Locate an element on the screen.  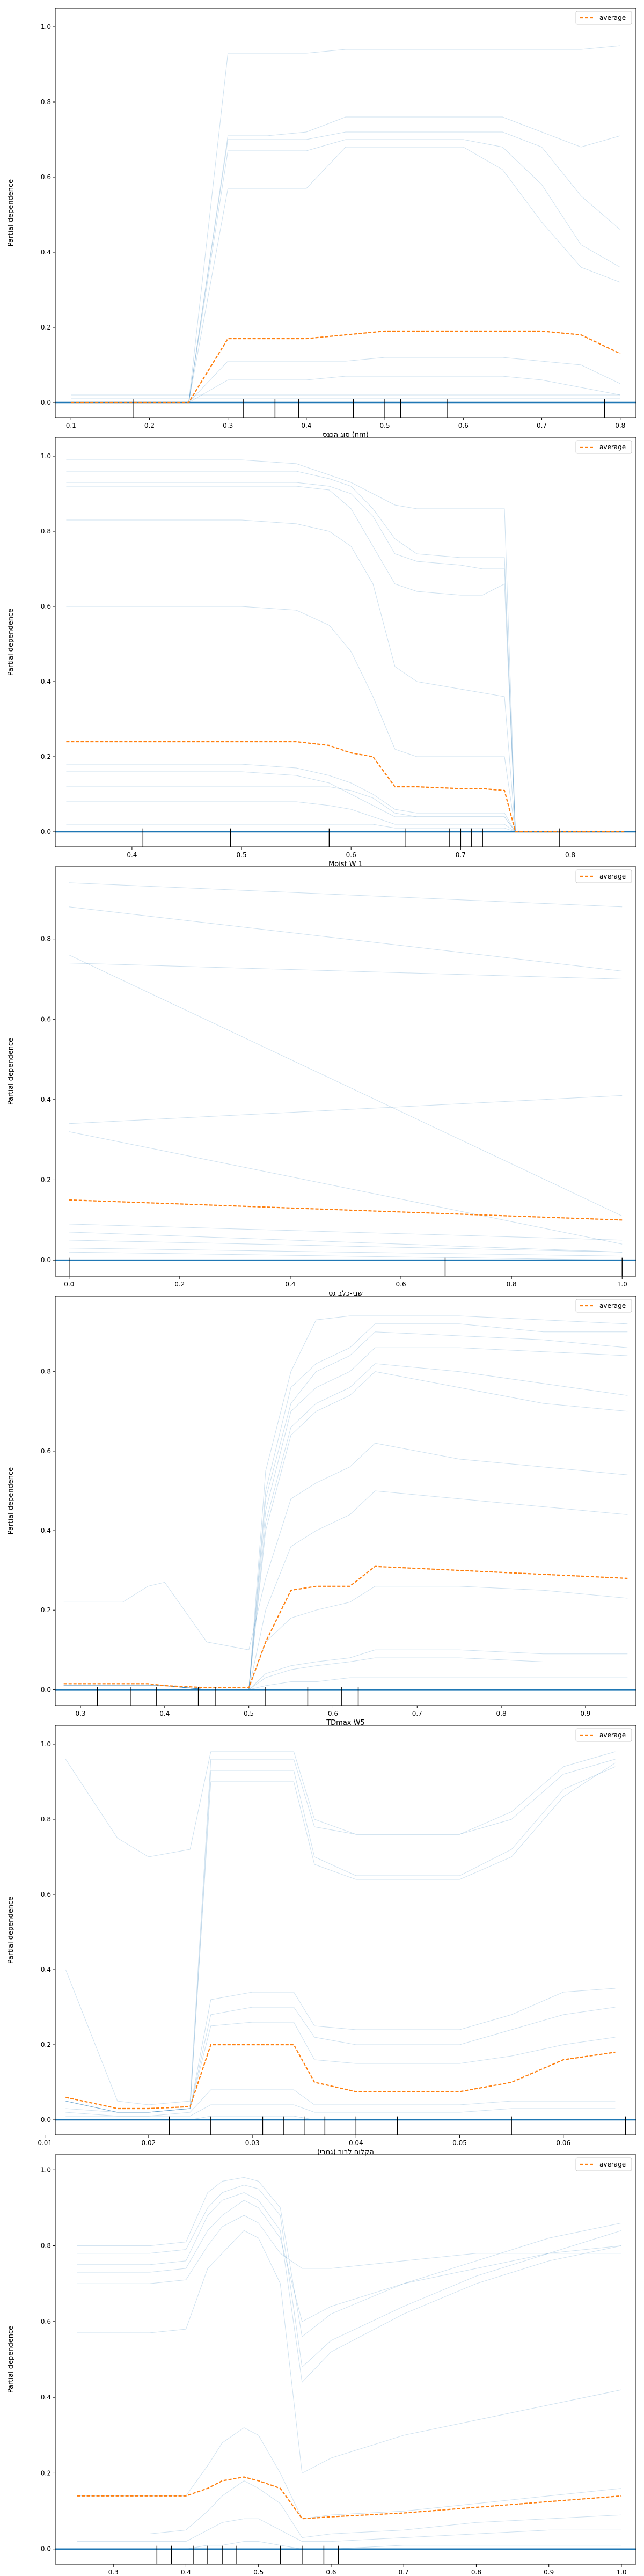
x-axis-label: TDmax W5 is located at coordinates (345, 1723).